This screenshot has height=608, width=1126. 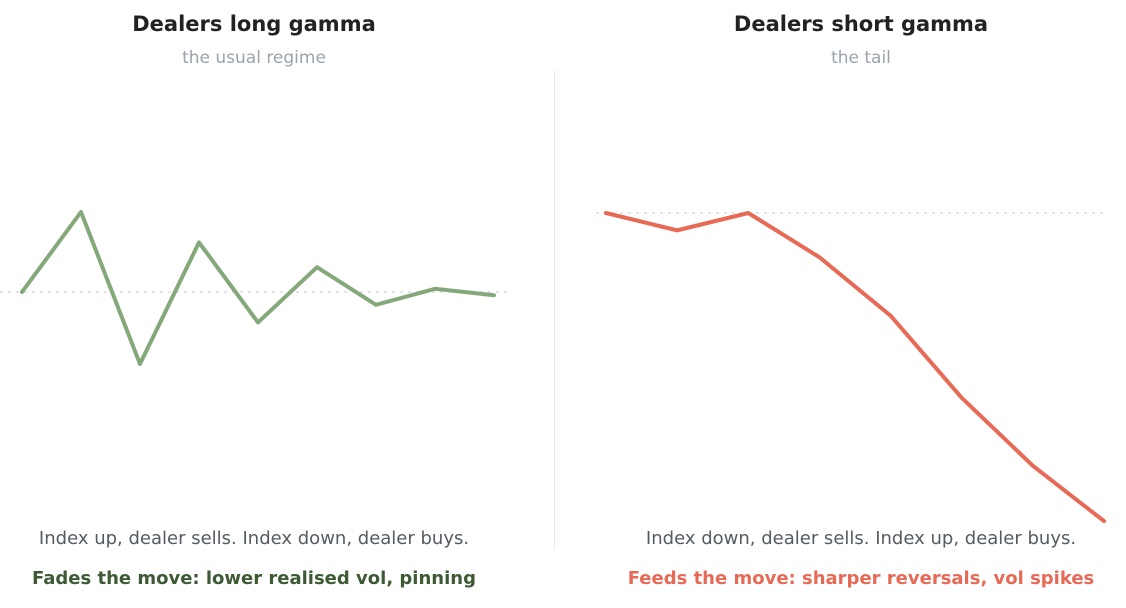 I want to click on chart-subtitle: the usual regime, so click(x=254, y=58).